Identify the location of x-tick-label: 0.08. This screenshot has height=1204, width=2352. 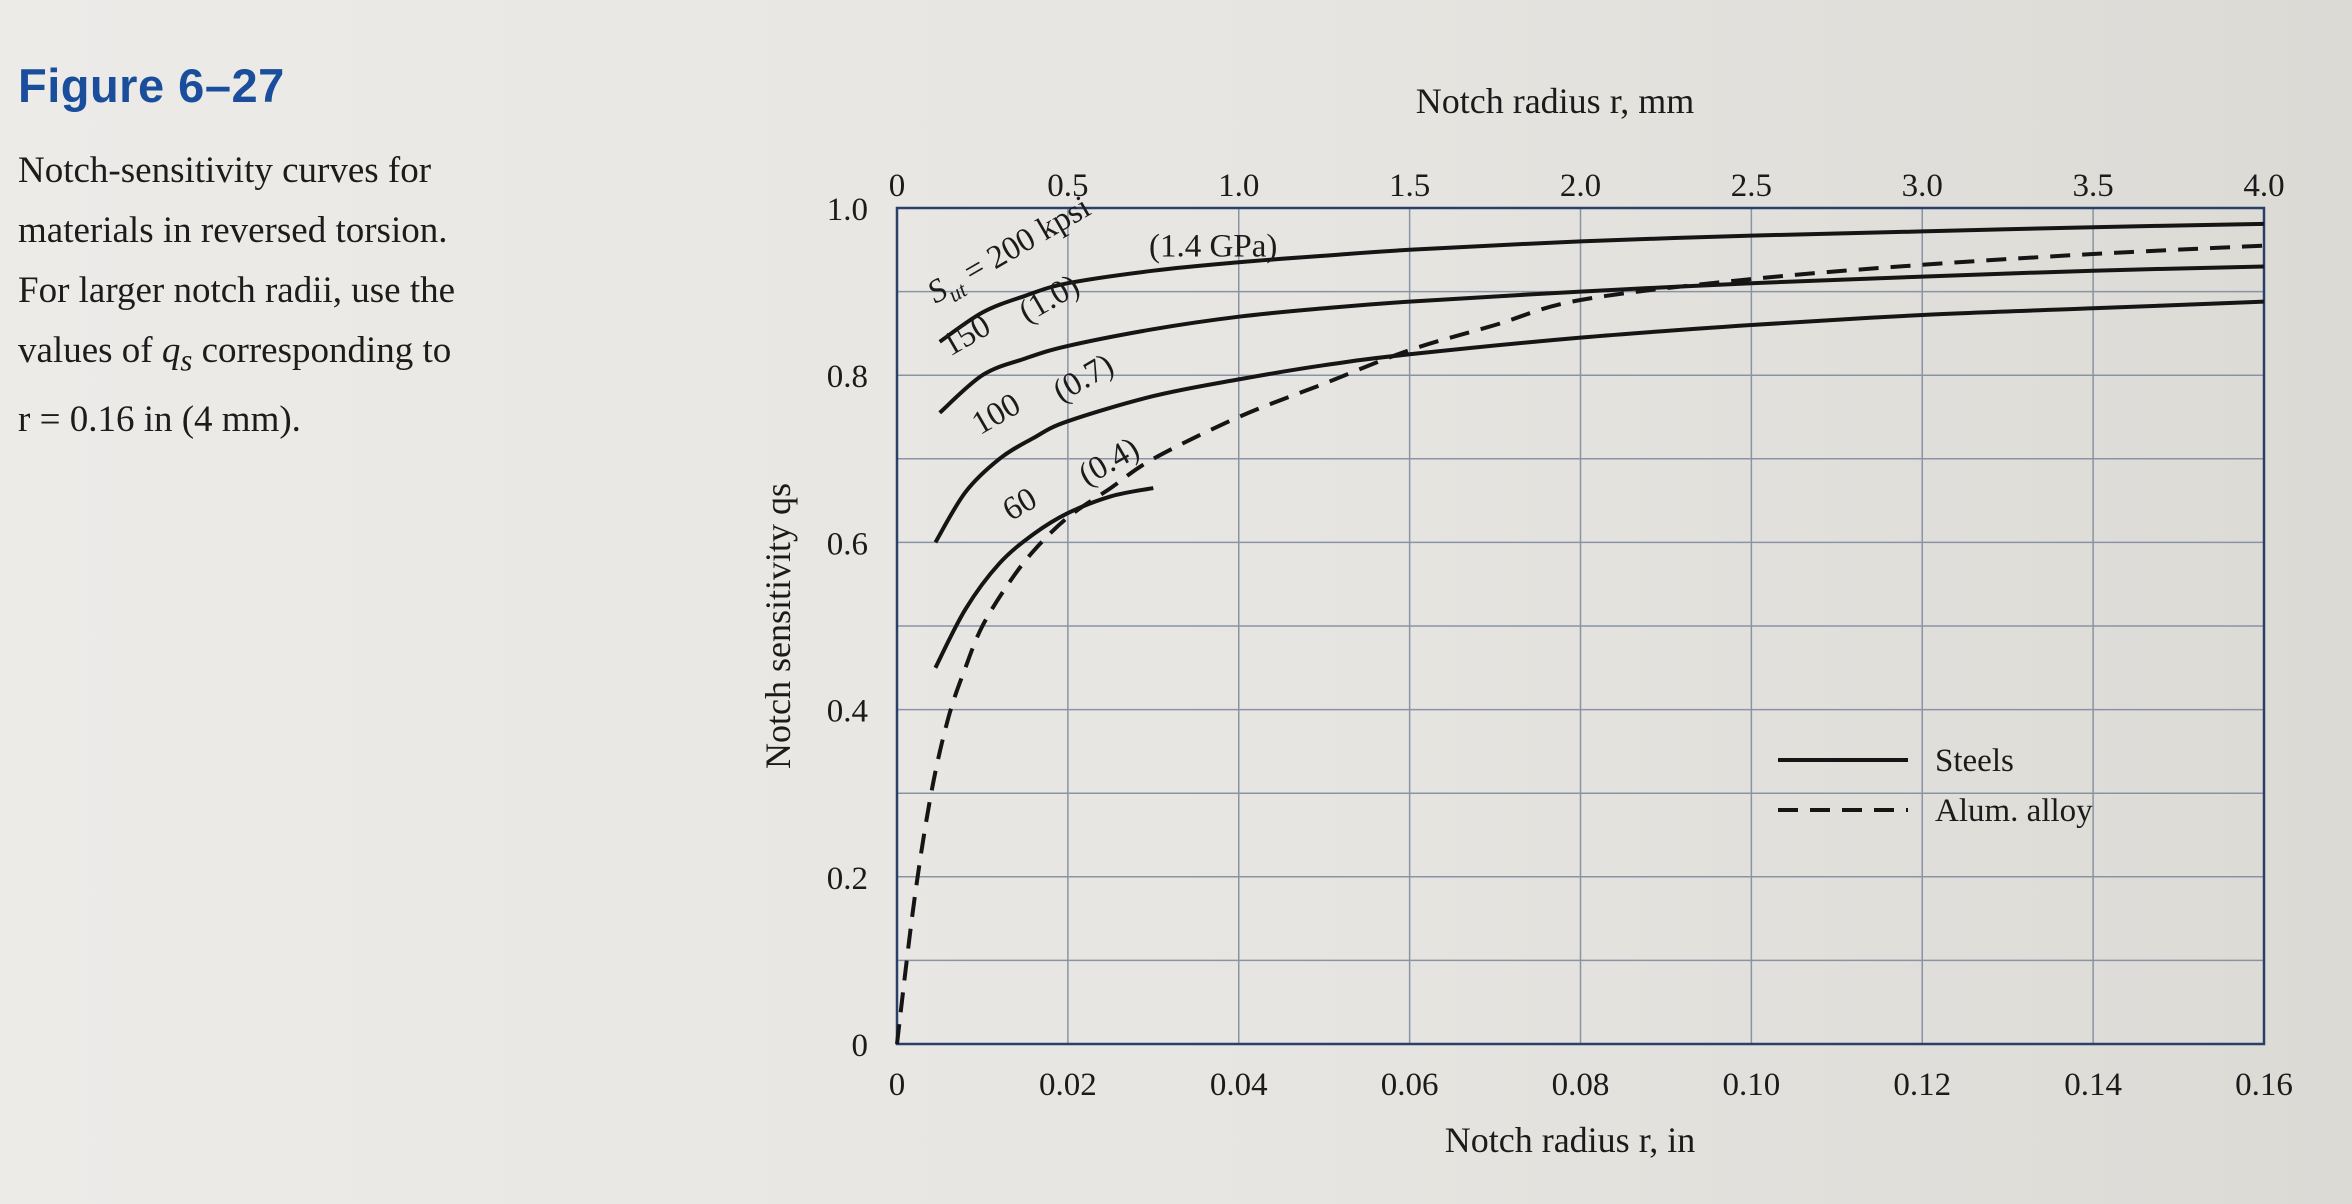
(1581, 1085).